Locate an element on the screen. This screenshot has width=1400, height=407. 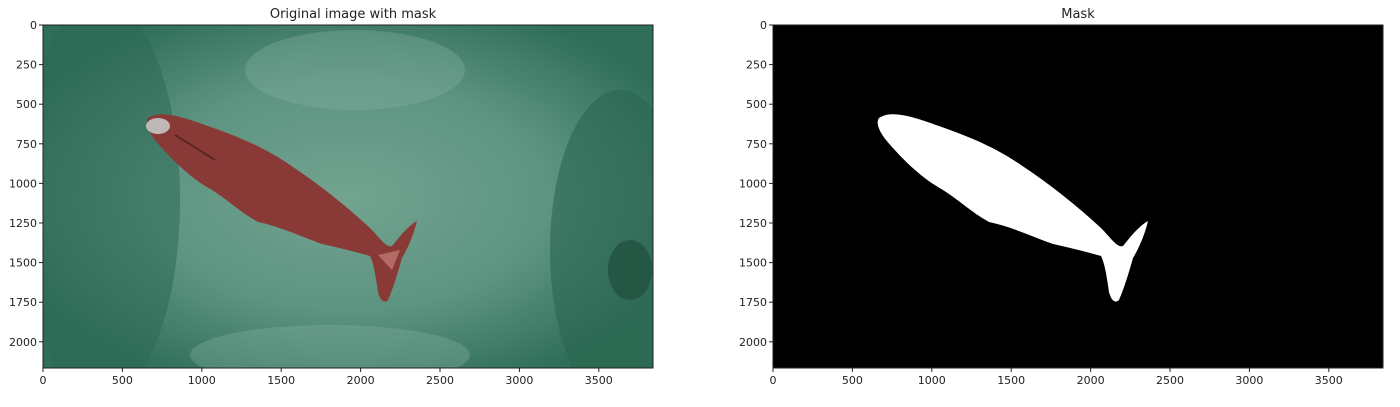
panel-title: Mask is located at coordinates (1078, 14).